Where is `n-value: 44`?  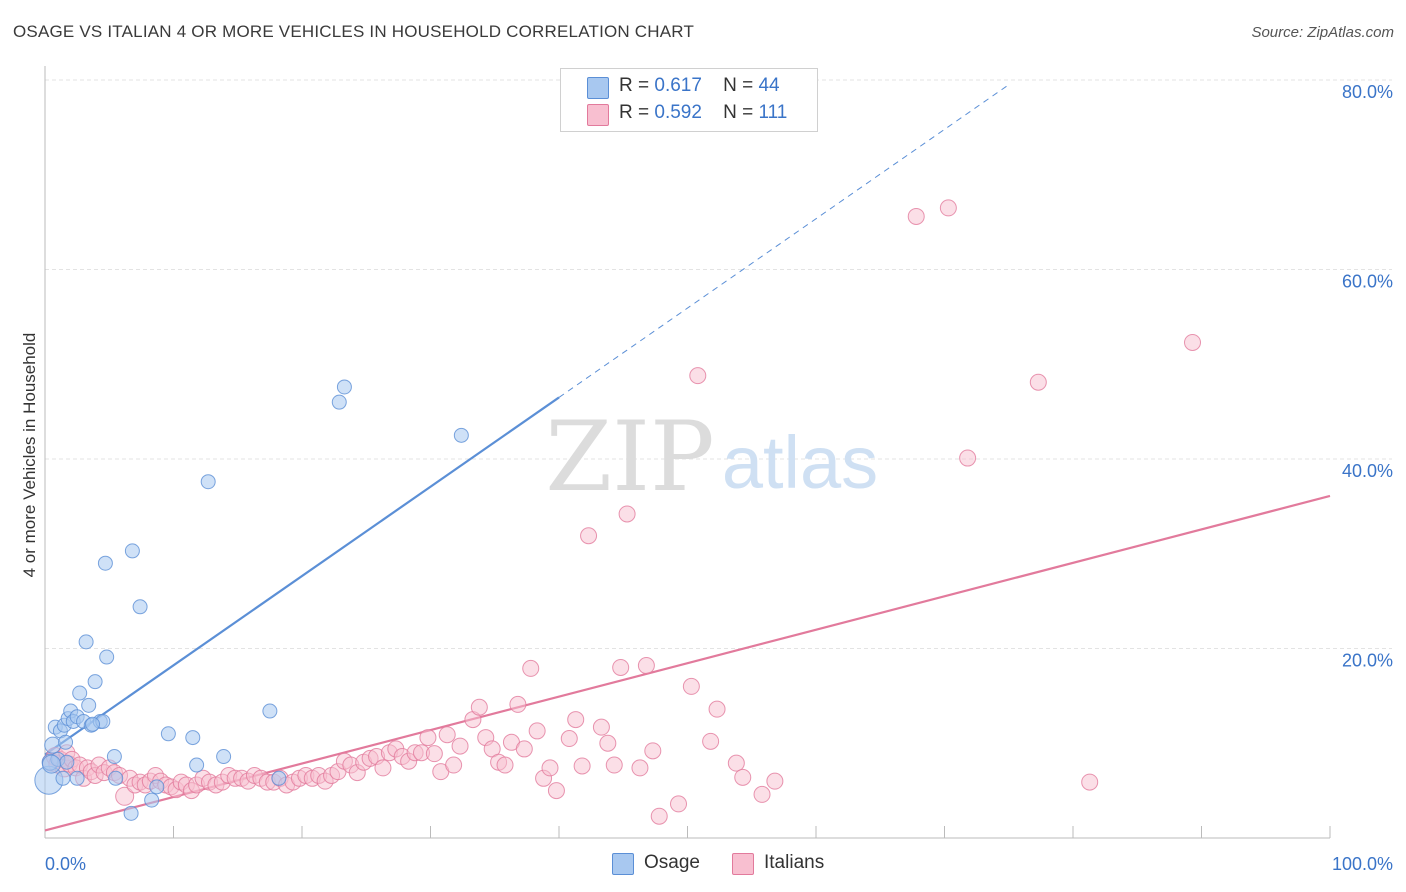 n-value: 44 is located at coordinates (769, 85).